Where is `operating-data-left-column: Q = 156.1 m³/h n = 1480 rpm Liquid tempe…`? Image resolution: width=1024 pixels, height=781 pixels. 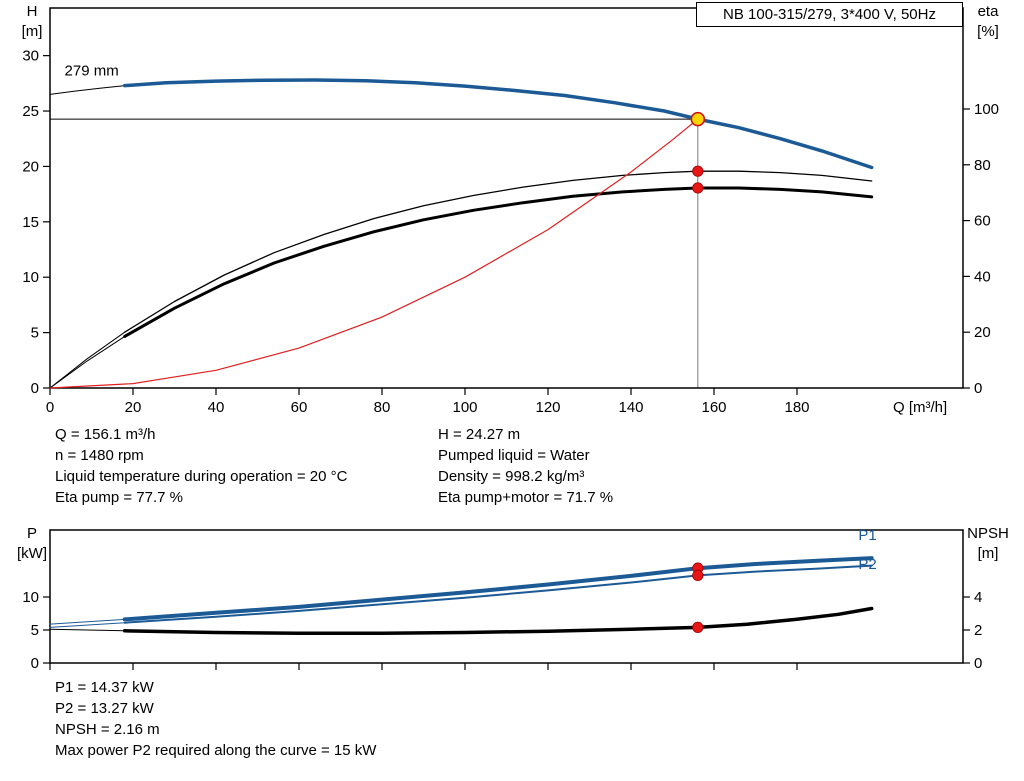
operating-data-left-column: Q = 156.1 m³/h n = 1480 rpm Liquid tempe… is located at coordinates (201, 466).